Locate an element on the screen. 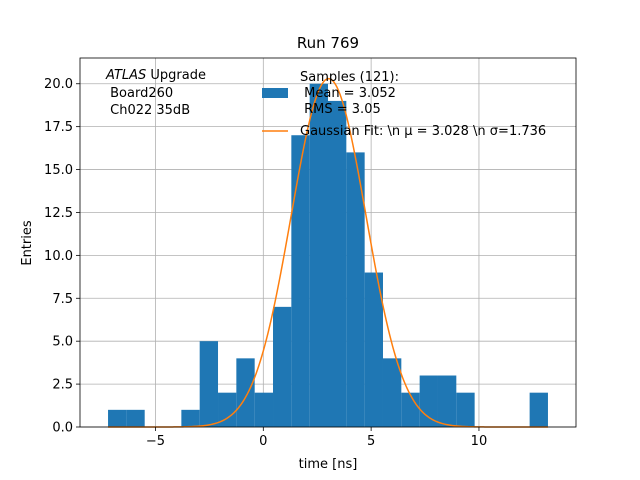 The height and width of the screenshot is (480, 640). legend-fit-label: Gaussian Fit: \n μ = 3.028 \n σ=1.736 is located at coordinates (423, 131).